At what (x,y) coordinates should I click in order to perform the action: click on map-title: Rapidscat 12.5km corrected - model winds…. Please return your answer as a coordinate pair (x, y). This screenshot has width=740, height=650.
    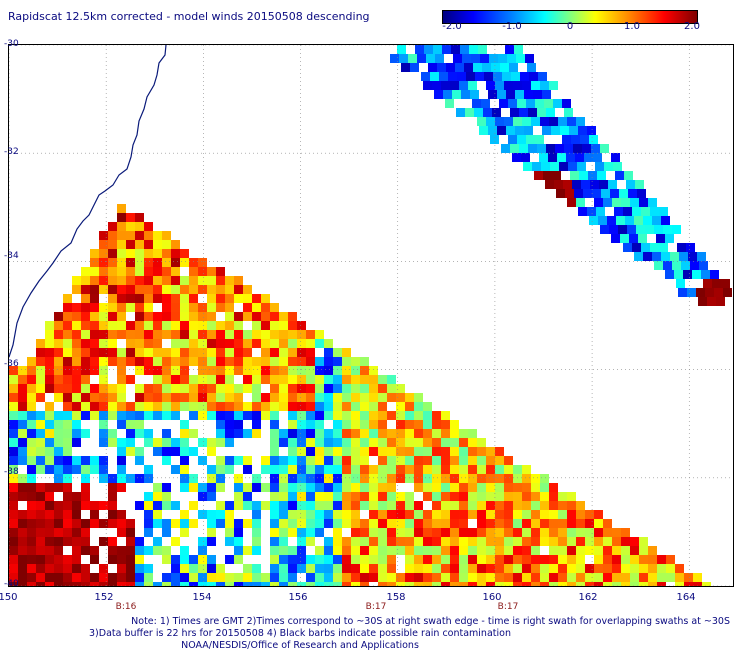
    Looking at the image, I should click on (189, 16).